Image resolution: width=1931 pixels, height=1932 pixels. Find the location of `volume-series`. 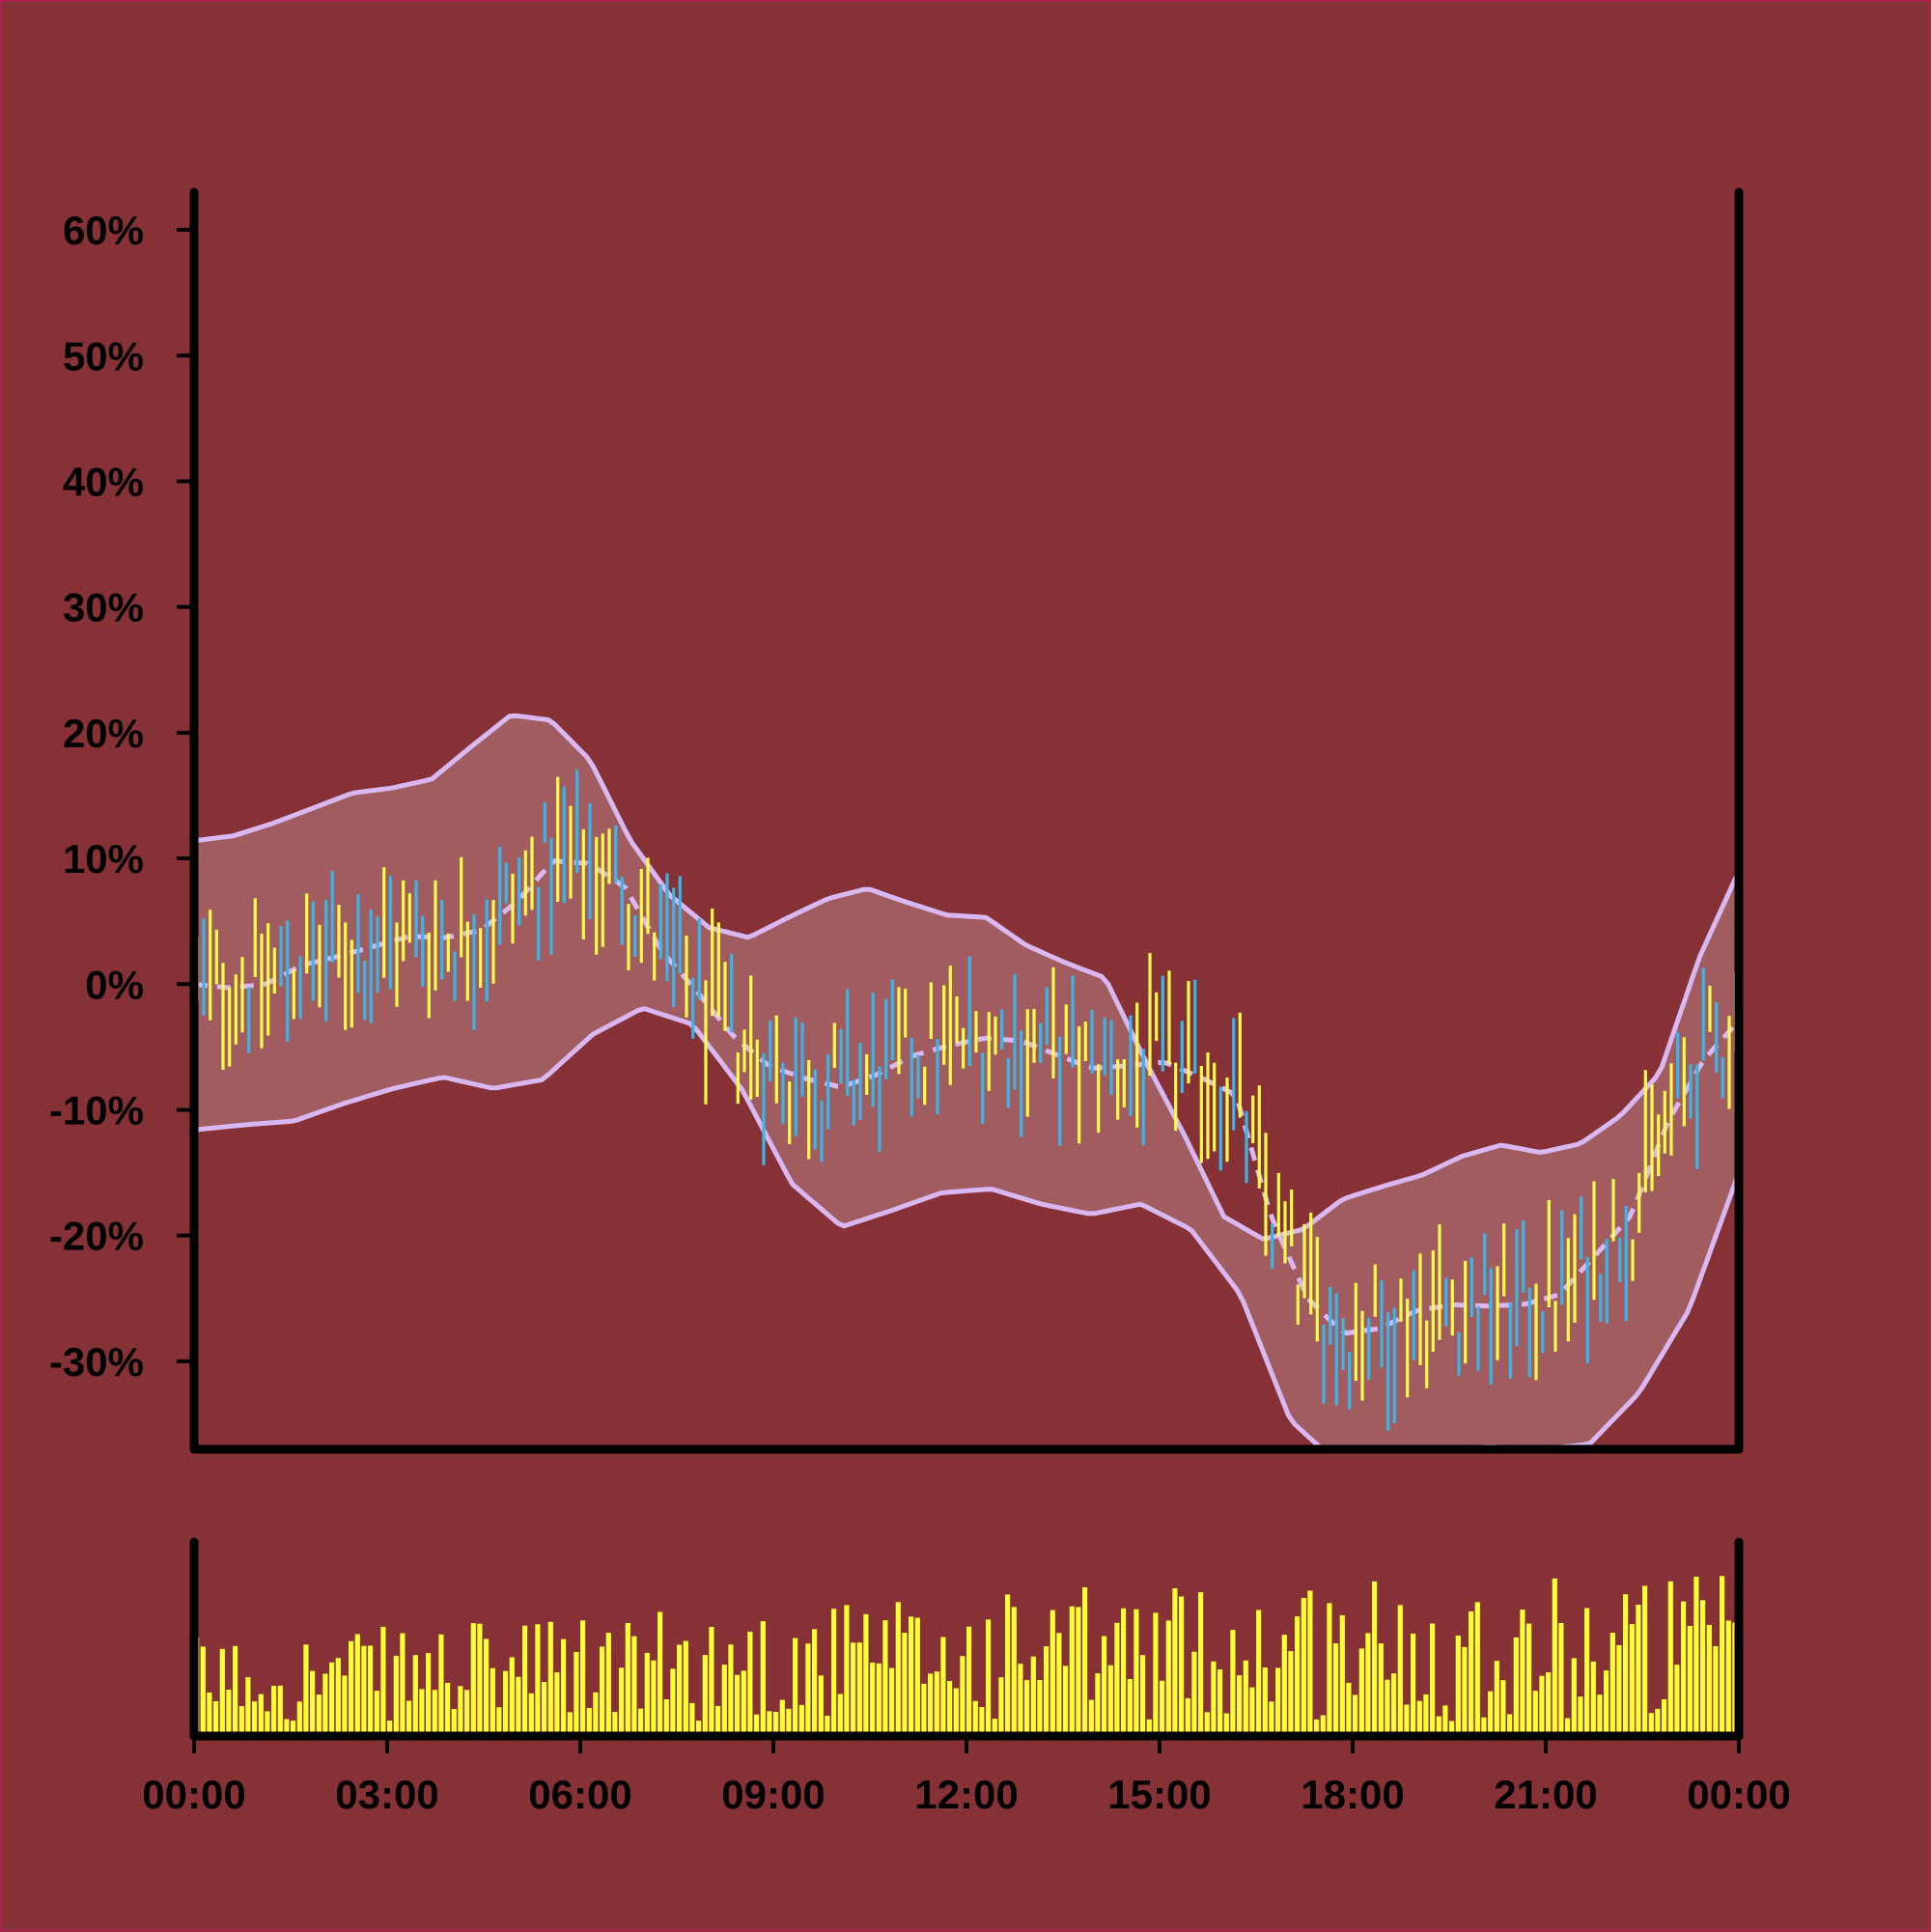

volume-series is located at coordinates (966, 1655).